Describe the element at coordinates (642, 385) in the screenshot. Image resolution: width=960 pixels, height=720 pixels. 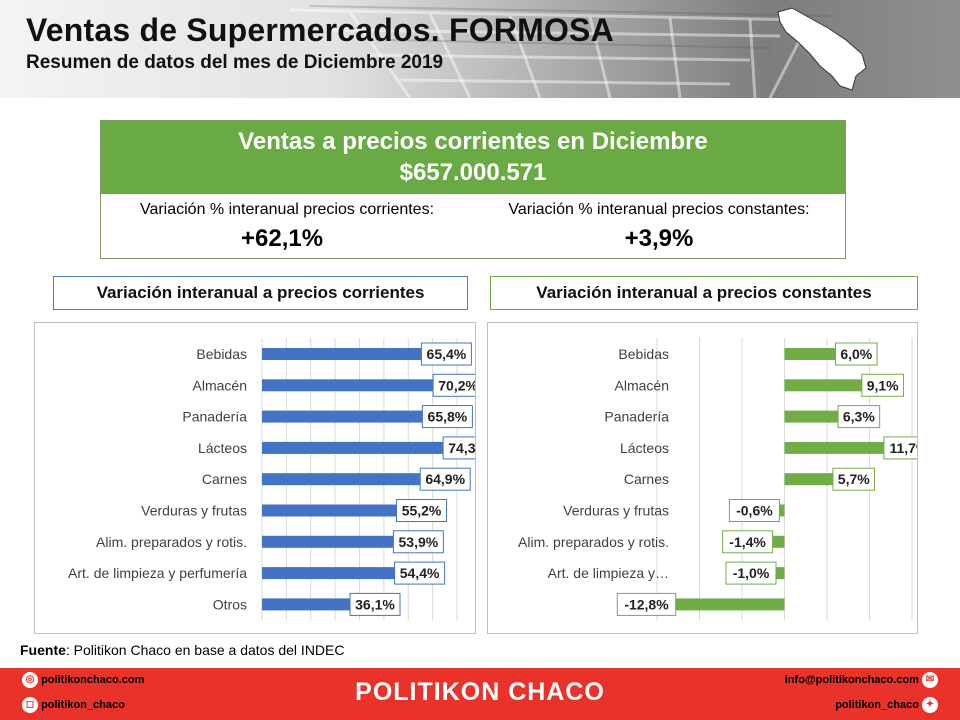
I see `category-label: Almacén` at that location.